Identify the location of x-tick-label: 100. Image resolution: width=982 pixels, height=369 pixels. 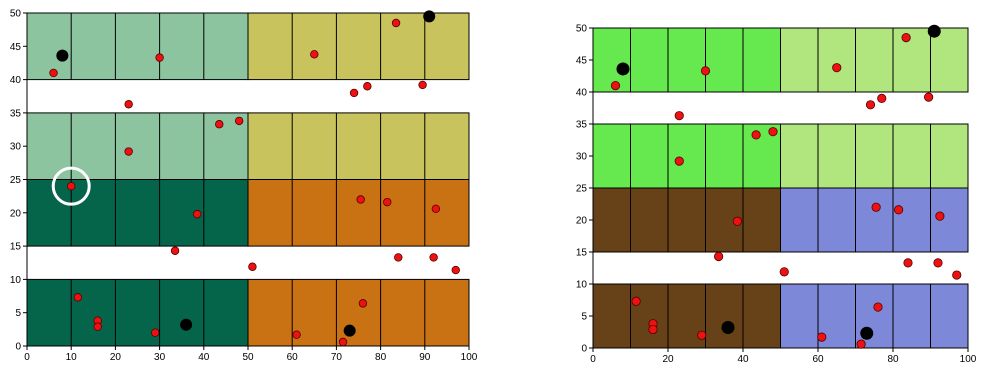
(968, 359).